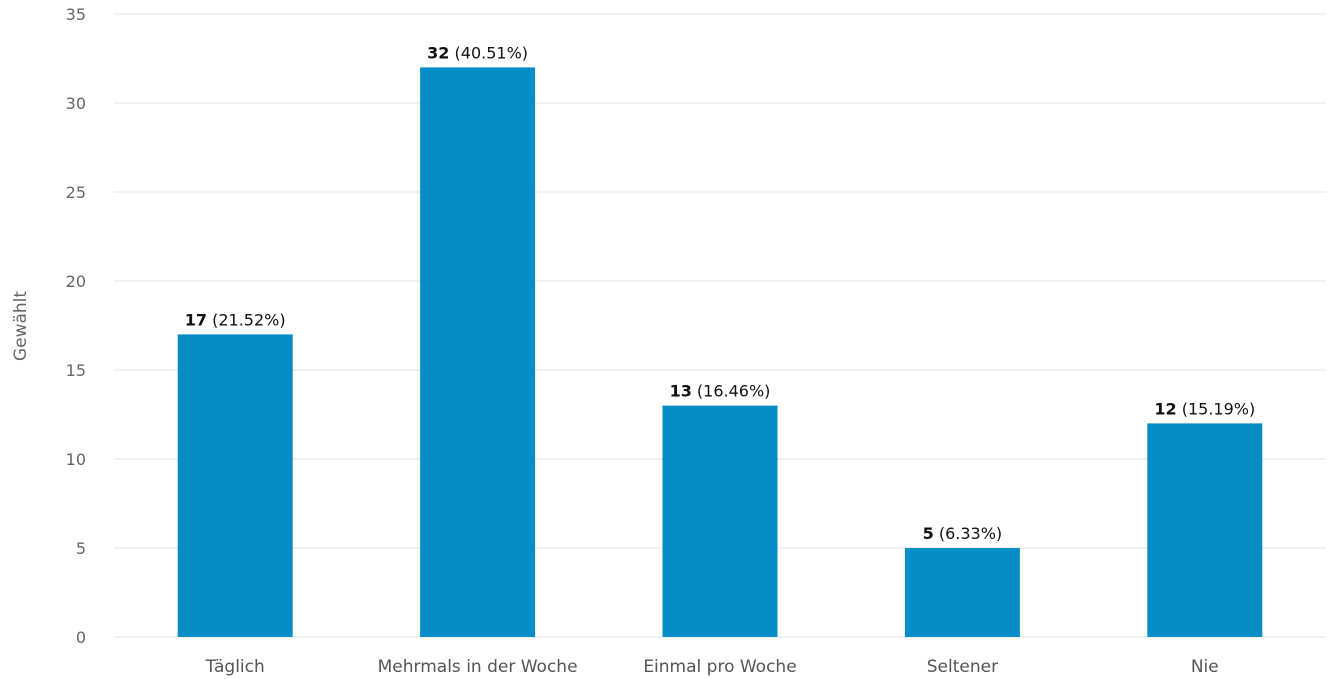 This screenshot has height=679, width=1328. I want to click on data-label-percent: (6.33%), so click(968, 533).